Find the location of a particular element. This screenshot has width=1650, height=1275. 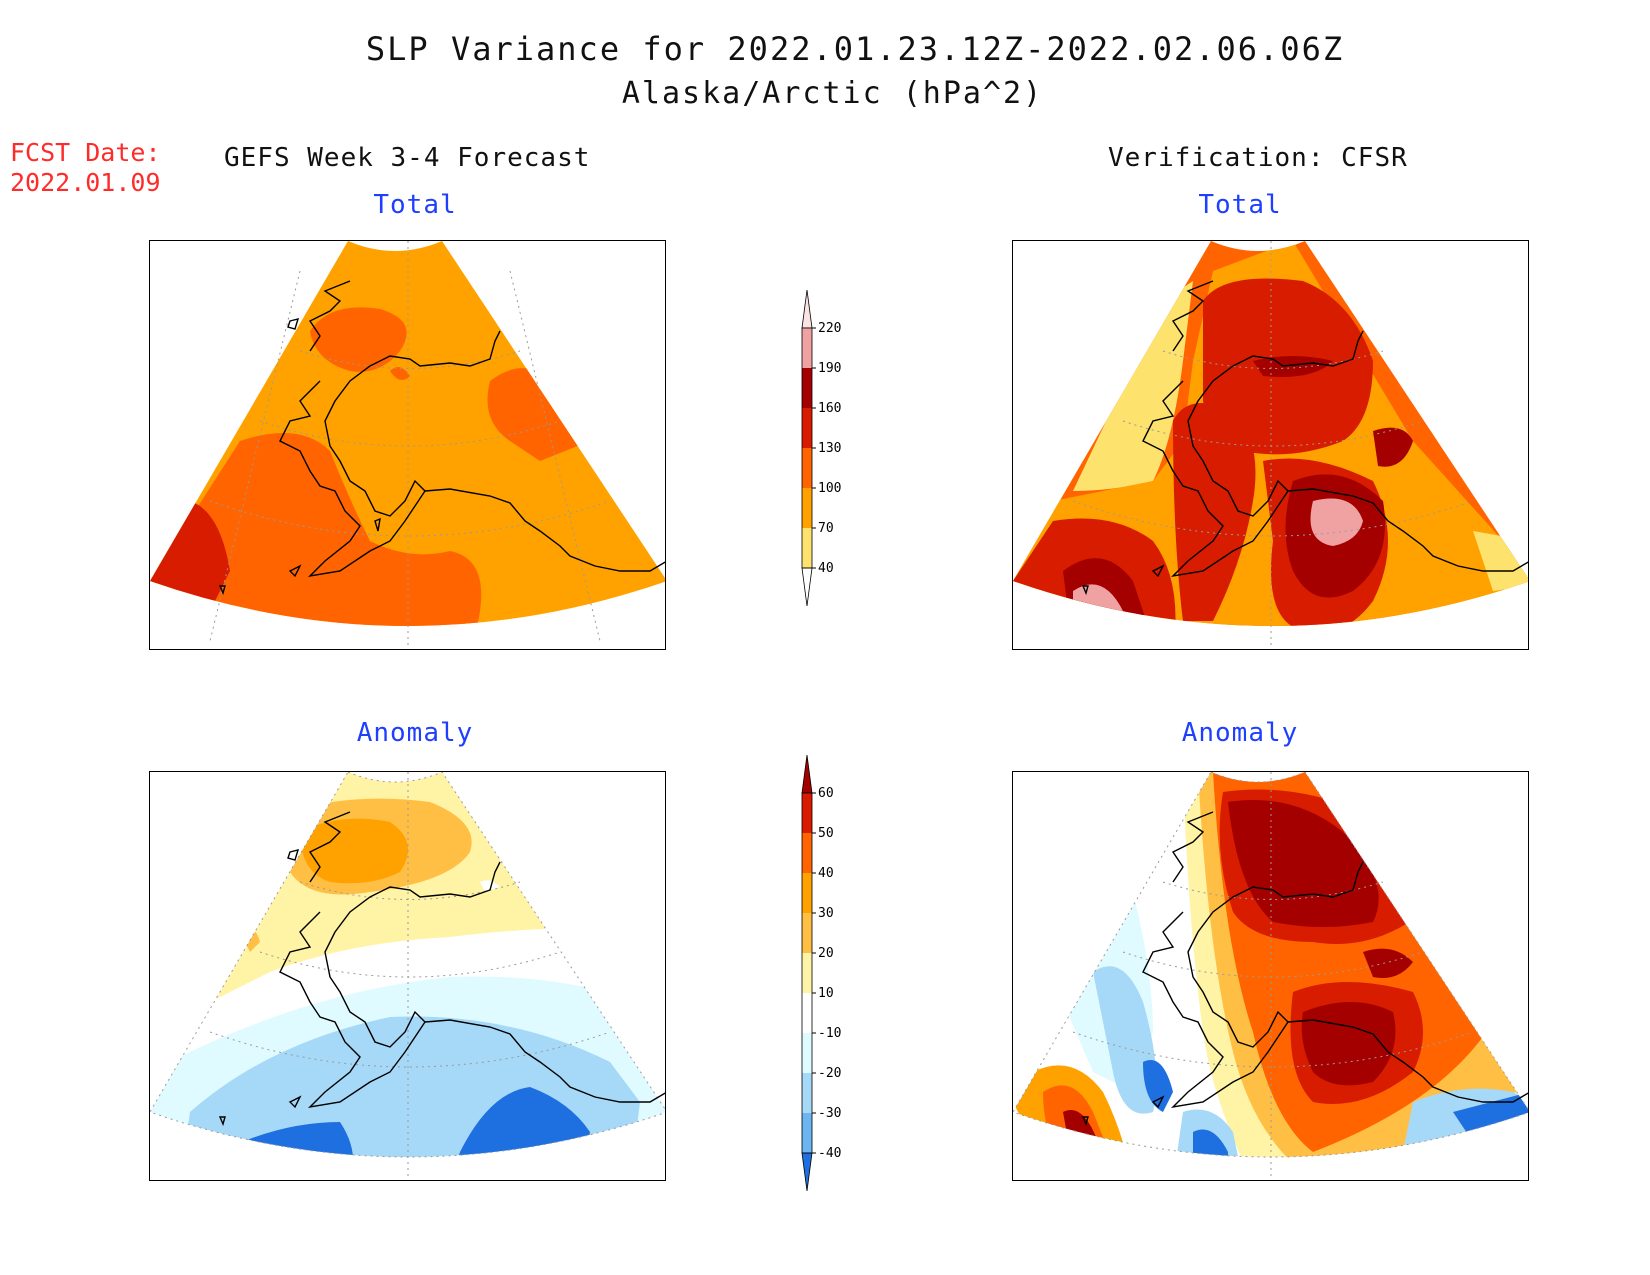

colorbar-total: 220 190 160 130 100 70 40 is located at coordinates (836, 447).